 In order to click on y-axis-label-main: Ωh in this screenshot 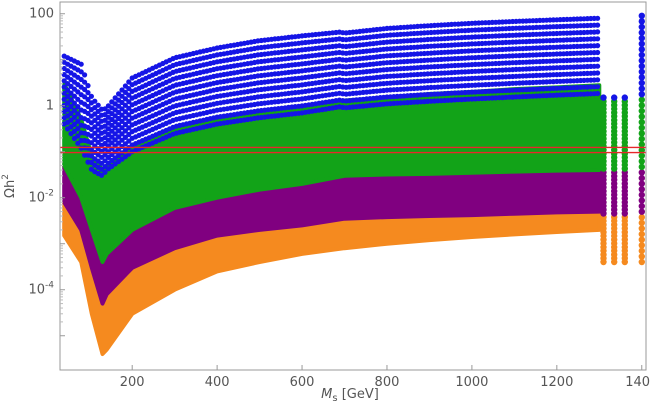, I will do `click(10, 189)`.